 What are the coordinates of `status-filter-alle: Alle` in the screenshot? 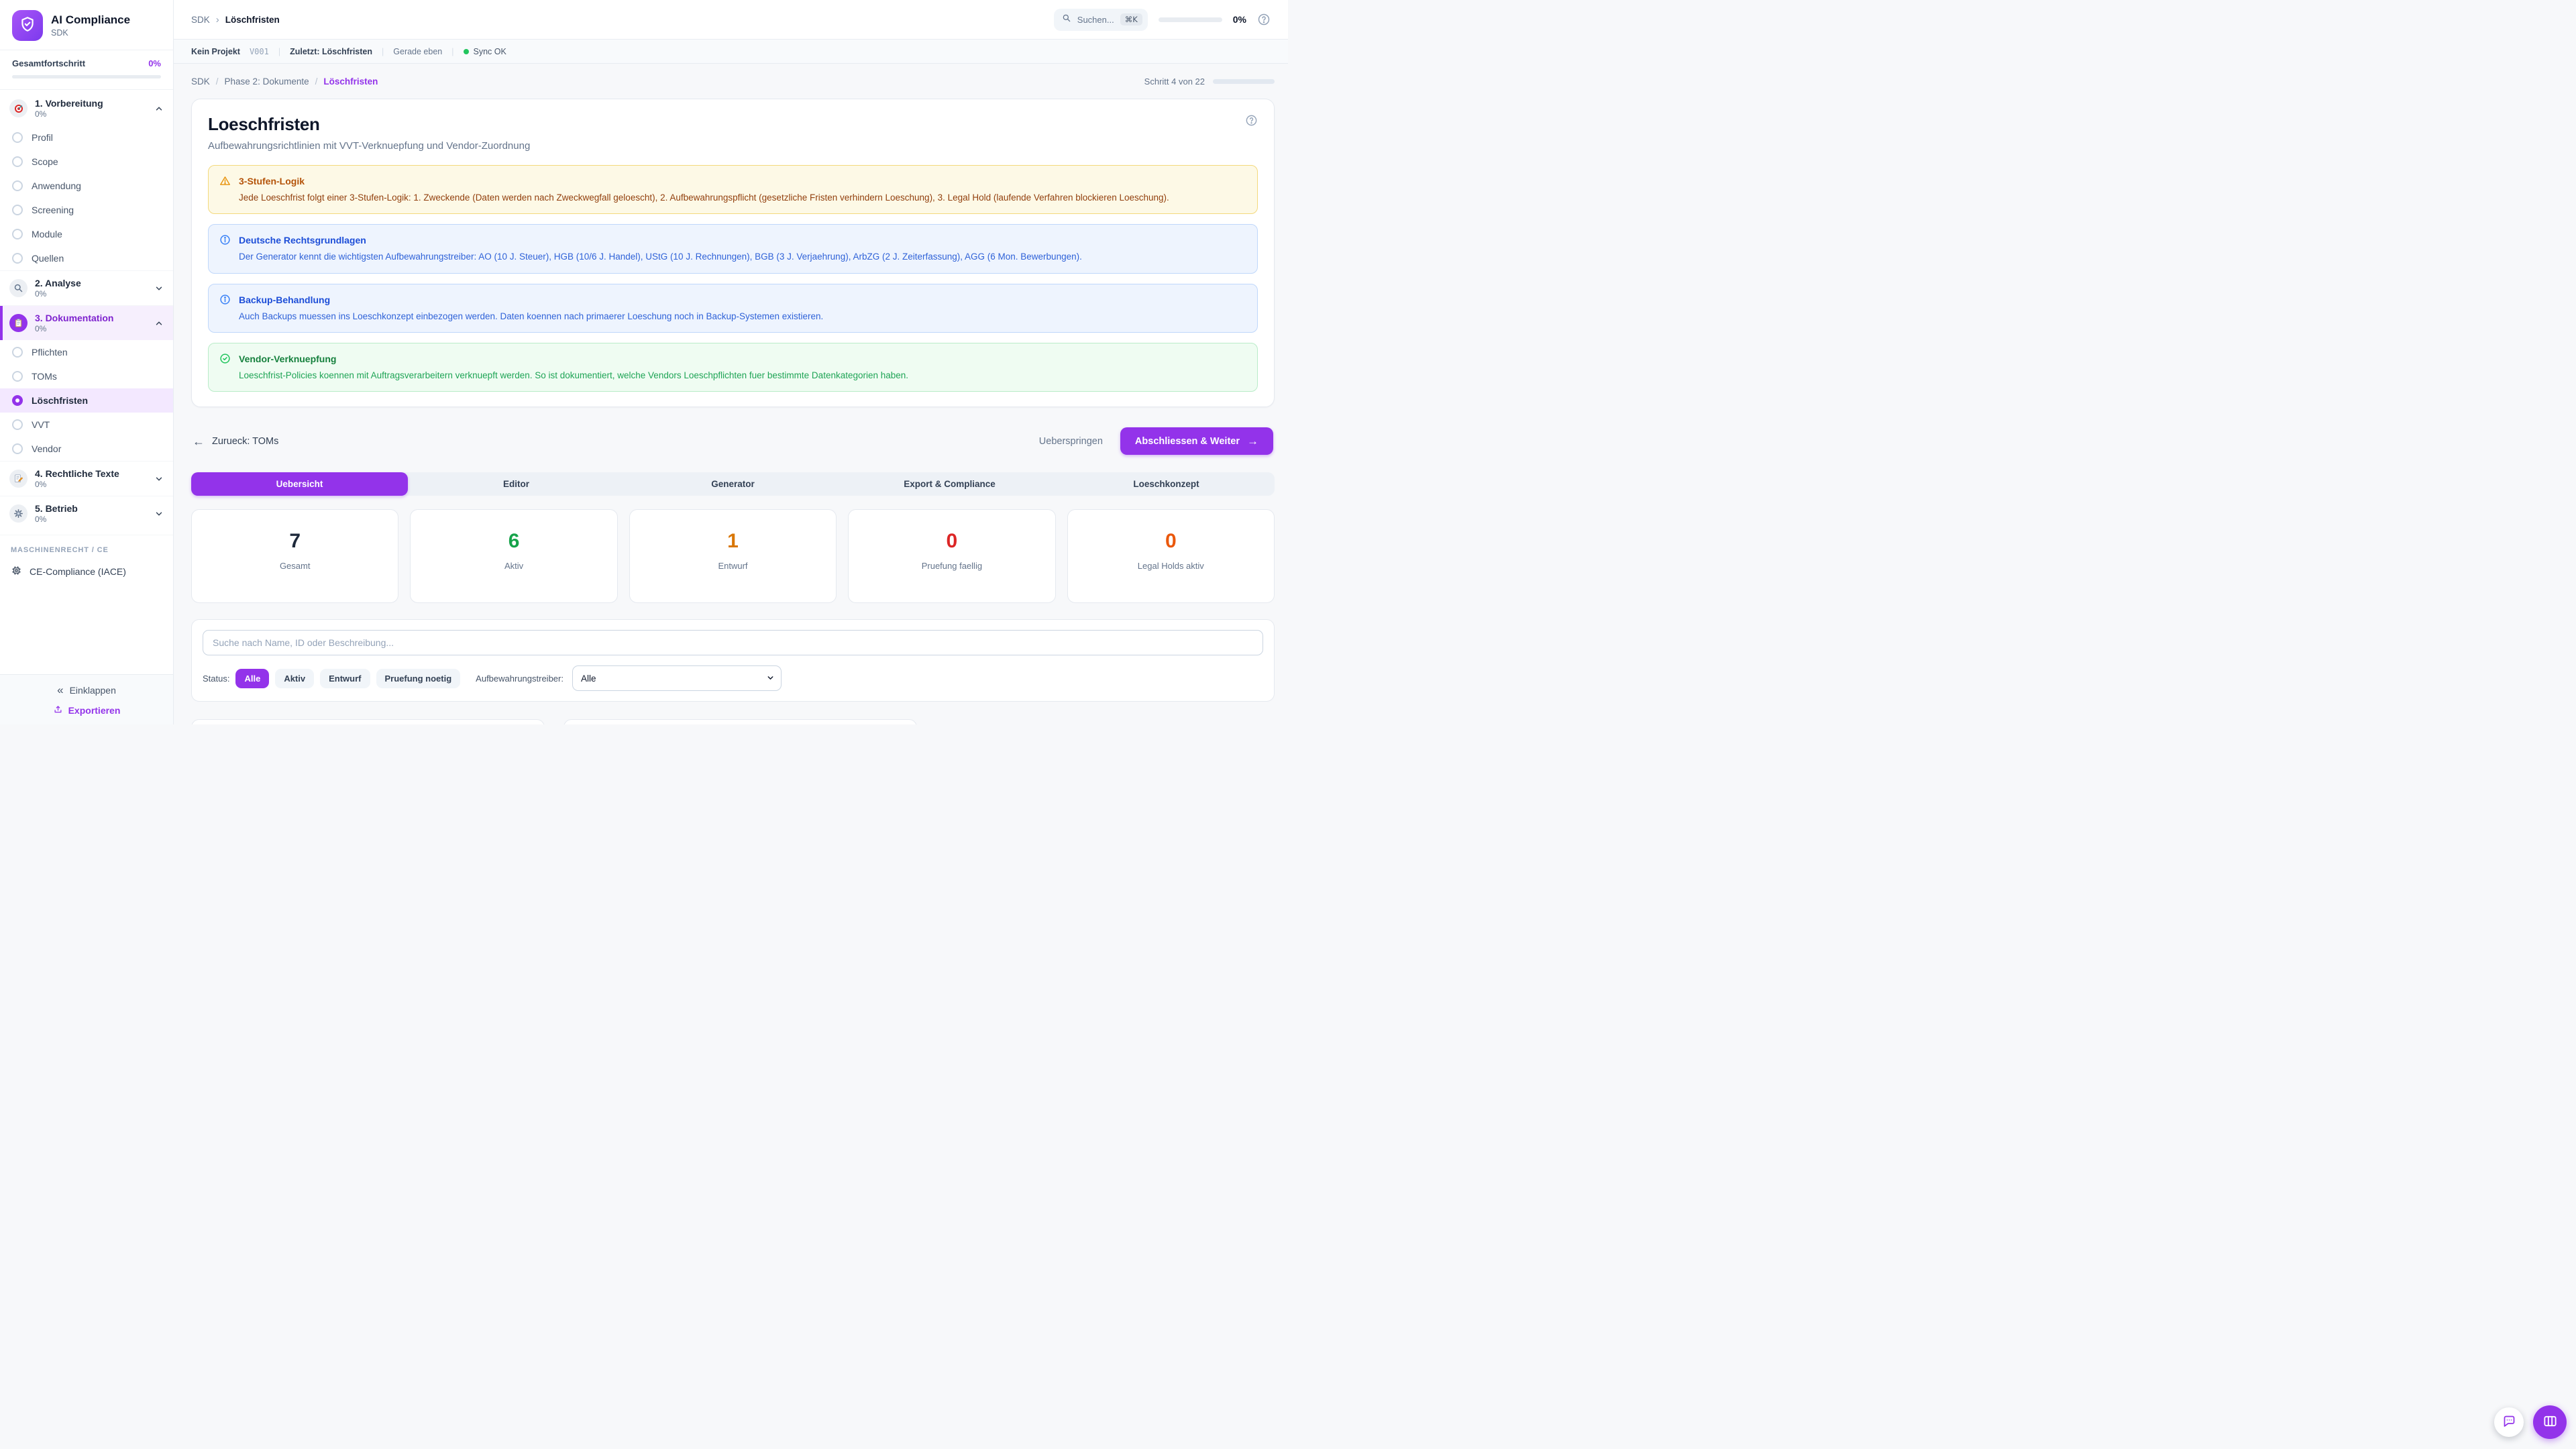 It's located at (252, 678).